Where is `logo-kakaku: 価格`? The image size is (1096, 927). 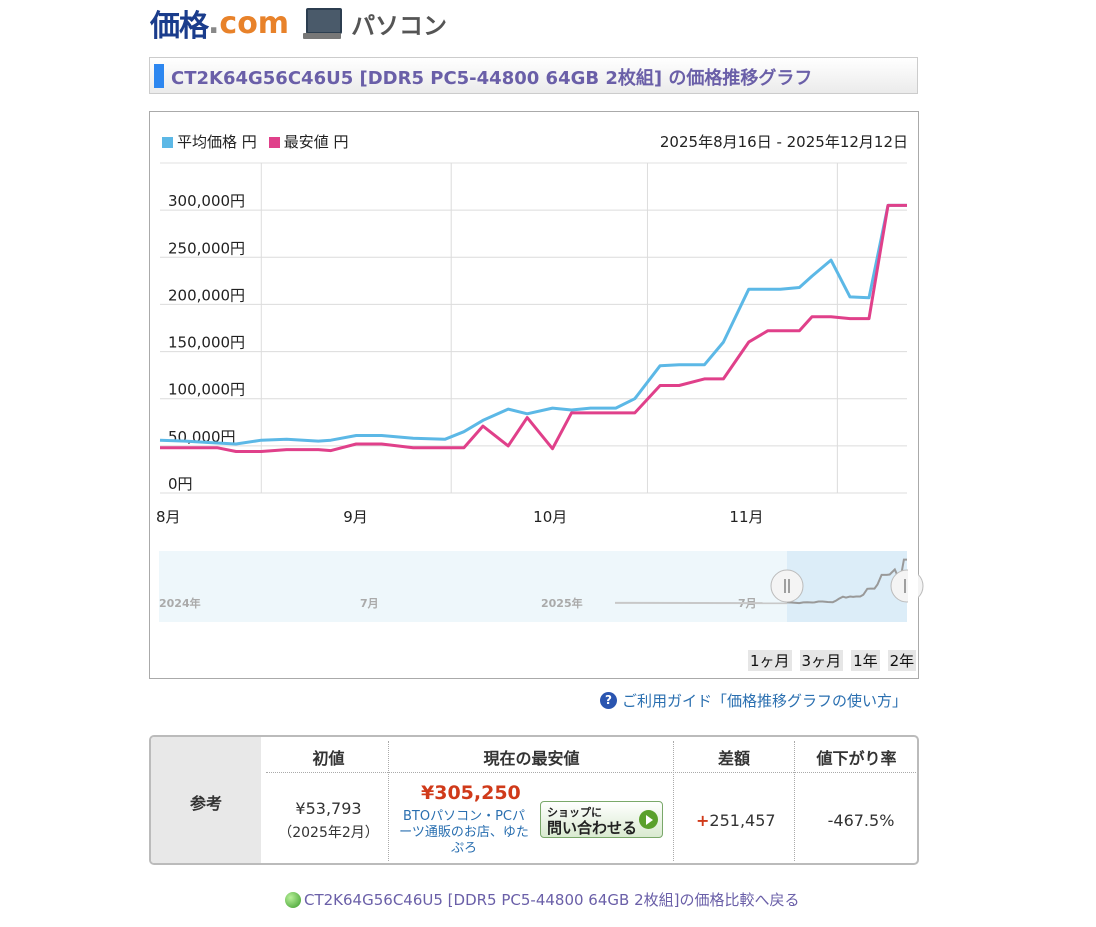 logo-kakaku: 価格 is located at coordinates (179, 26).